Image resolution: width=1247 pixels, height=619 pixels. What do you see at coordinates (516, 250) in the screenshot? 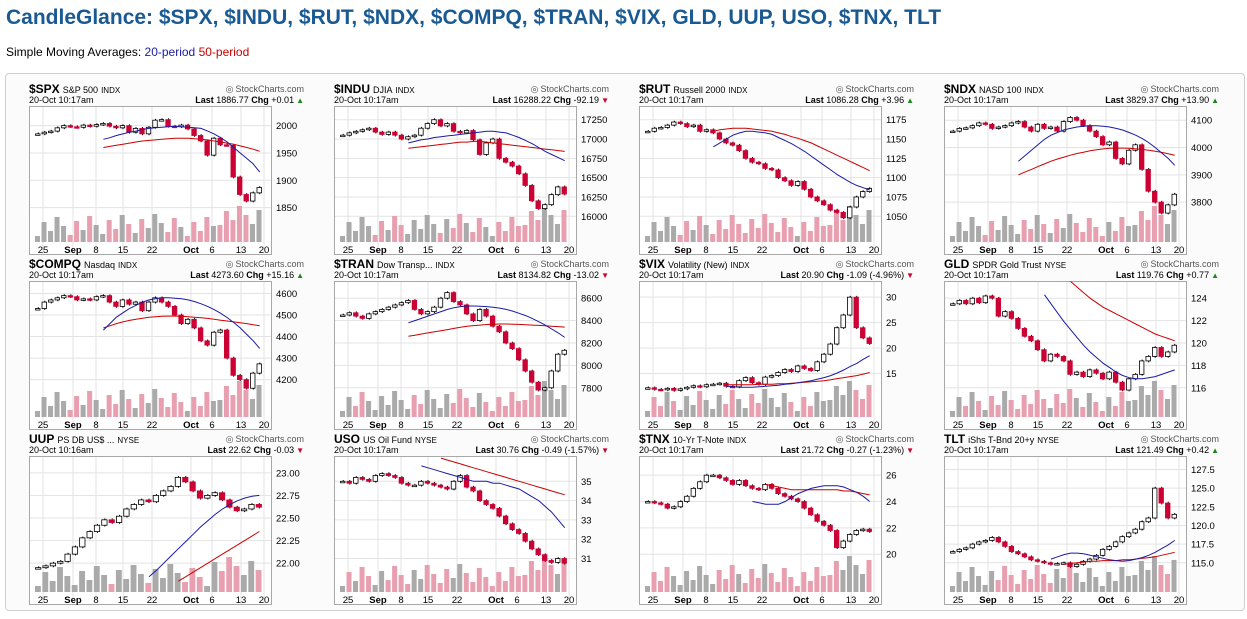
I see `x-tick-label: 6` at bounding box center [516, 250].